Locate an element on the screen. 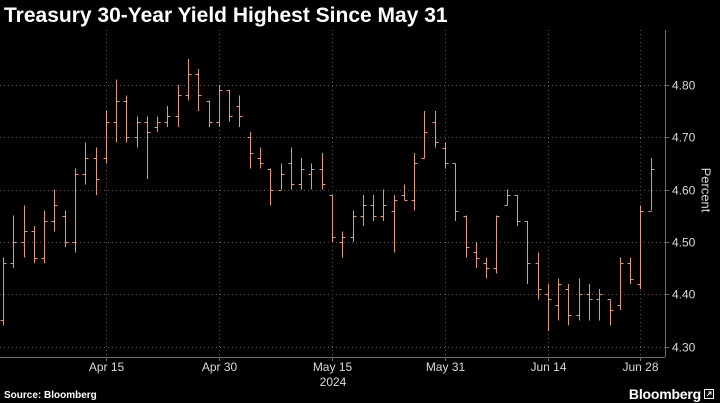 The width and height of the screenshot is (720, 403). y-tick-label: 4.30 is located at coordinates (684, 348).